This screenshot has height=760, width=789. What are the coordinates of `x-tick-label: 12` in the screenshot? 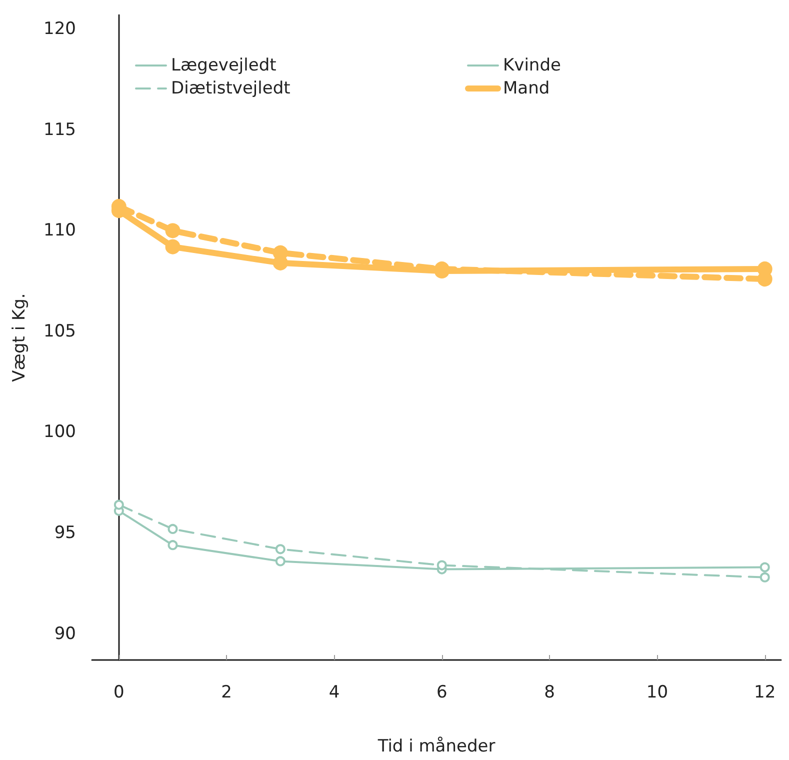 It's located at (765, 692).